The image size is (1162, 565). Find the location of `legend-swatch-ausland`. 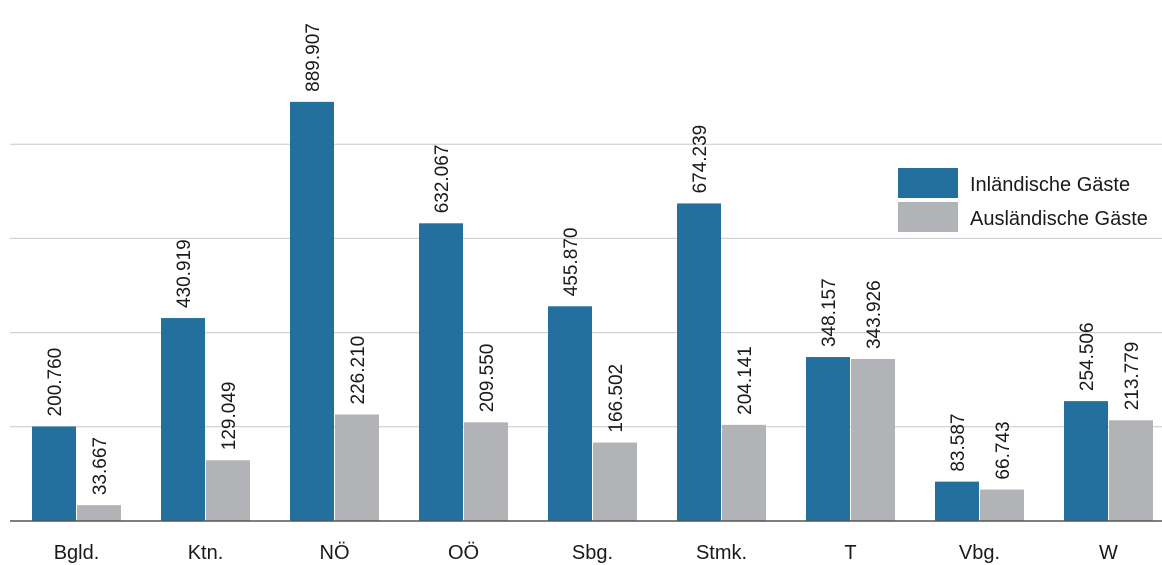

legend-swatch-ausland is located at coordinates (928, 217).